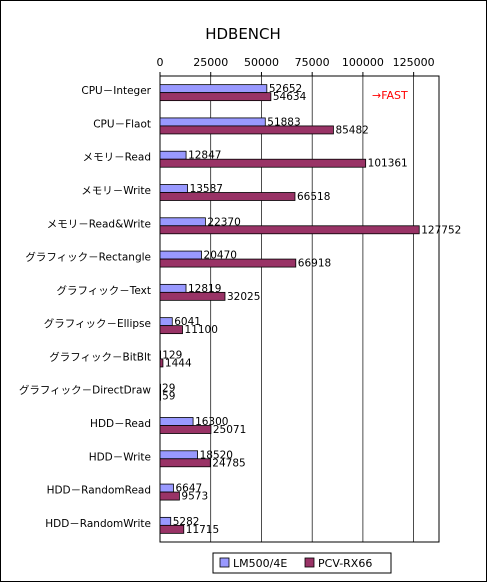 Image resolution: width=487 pixels, height=582 pixels. Describe the element at coordinates (223, 222) in the screenshot. I see `data-label: 22370` at that location.